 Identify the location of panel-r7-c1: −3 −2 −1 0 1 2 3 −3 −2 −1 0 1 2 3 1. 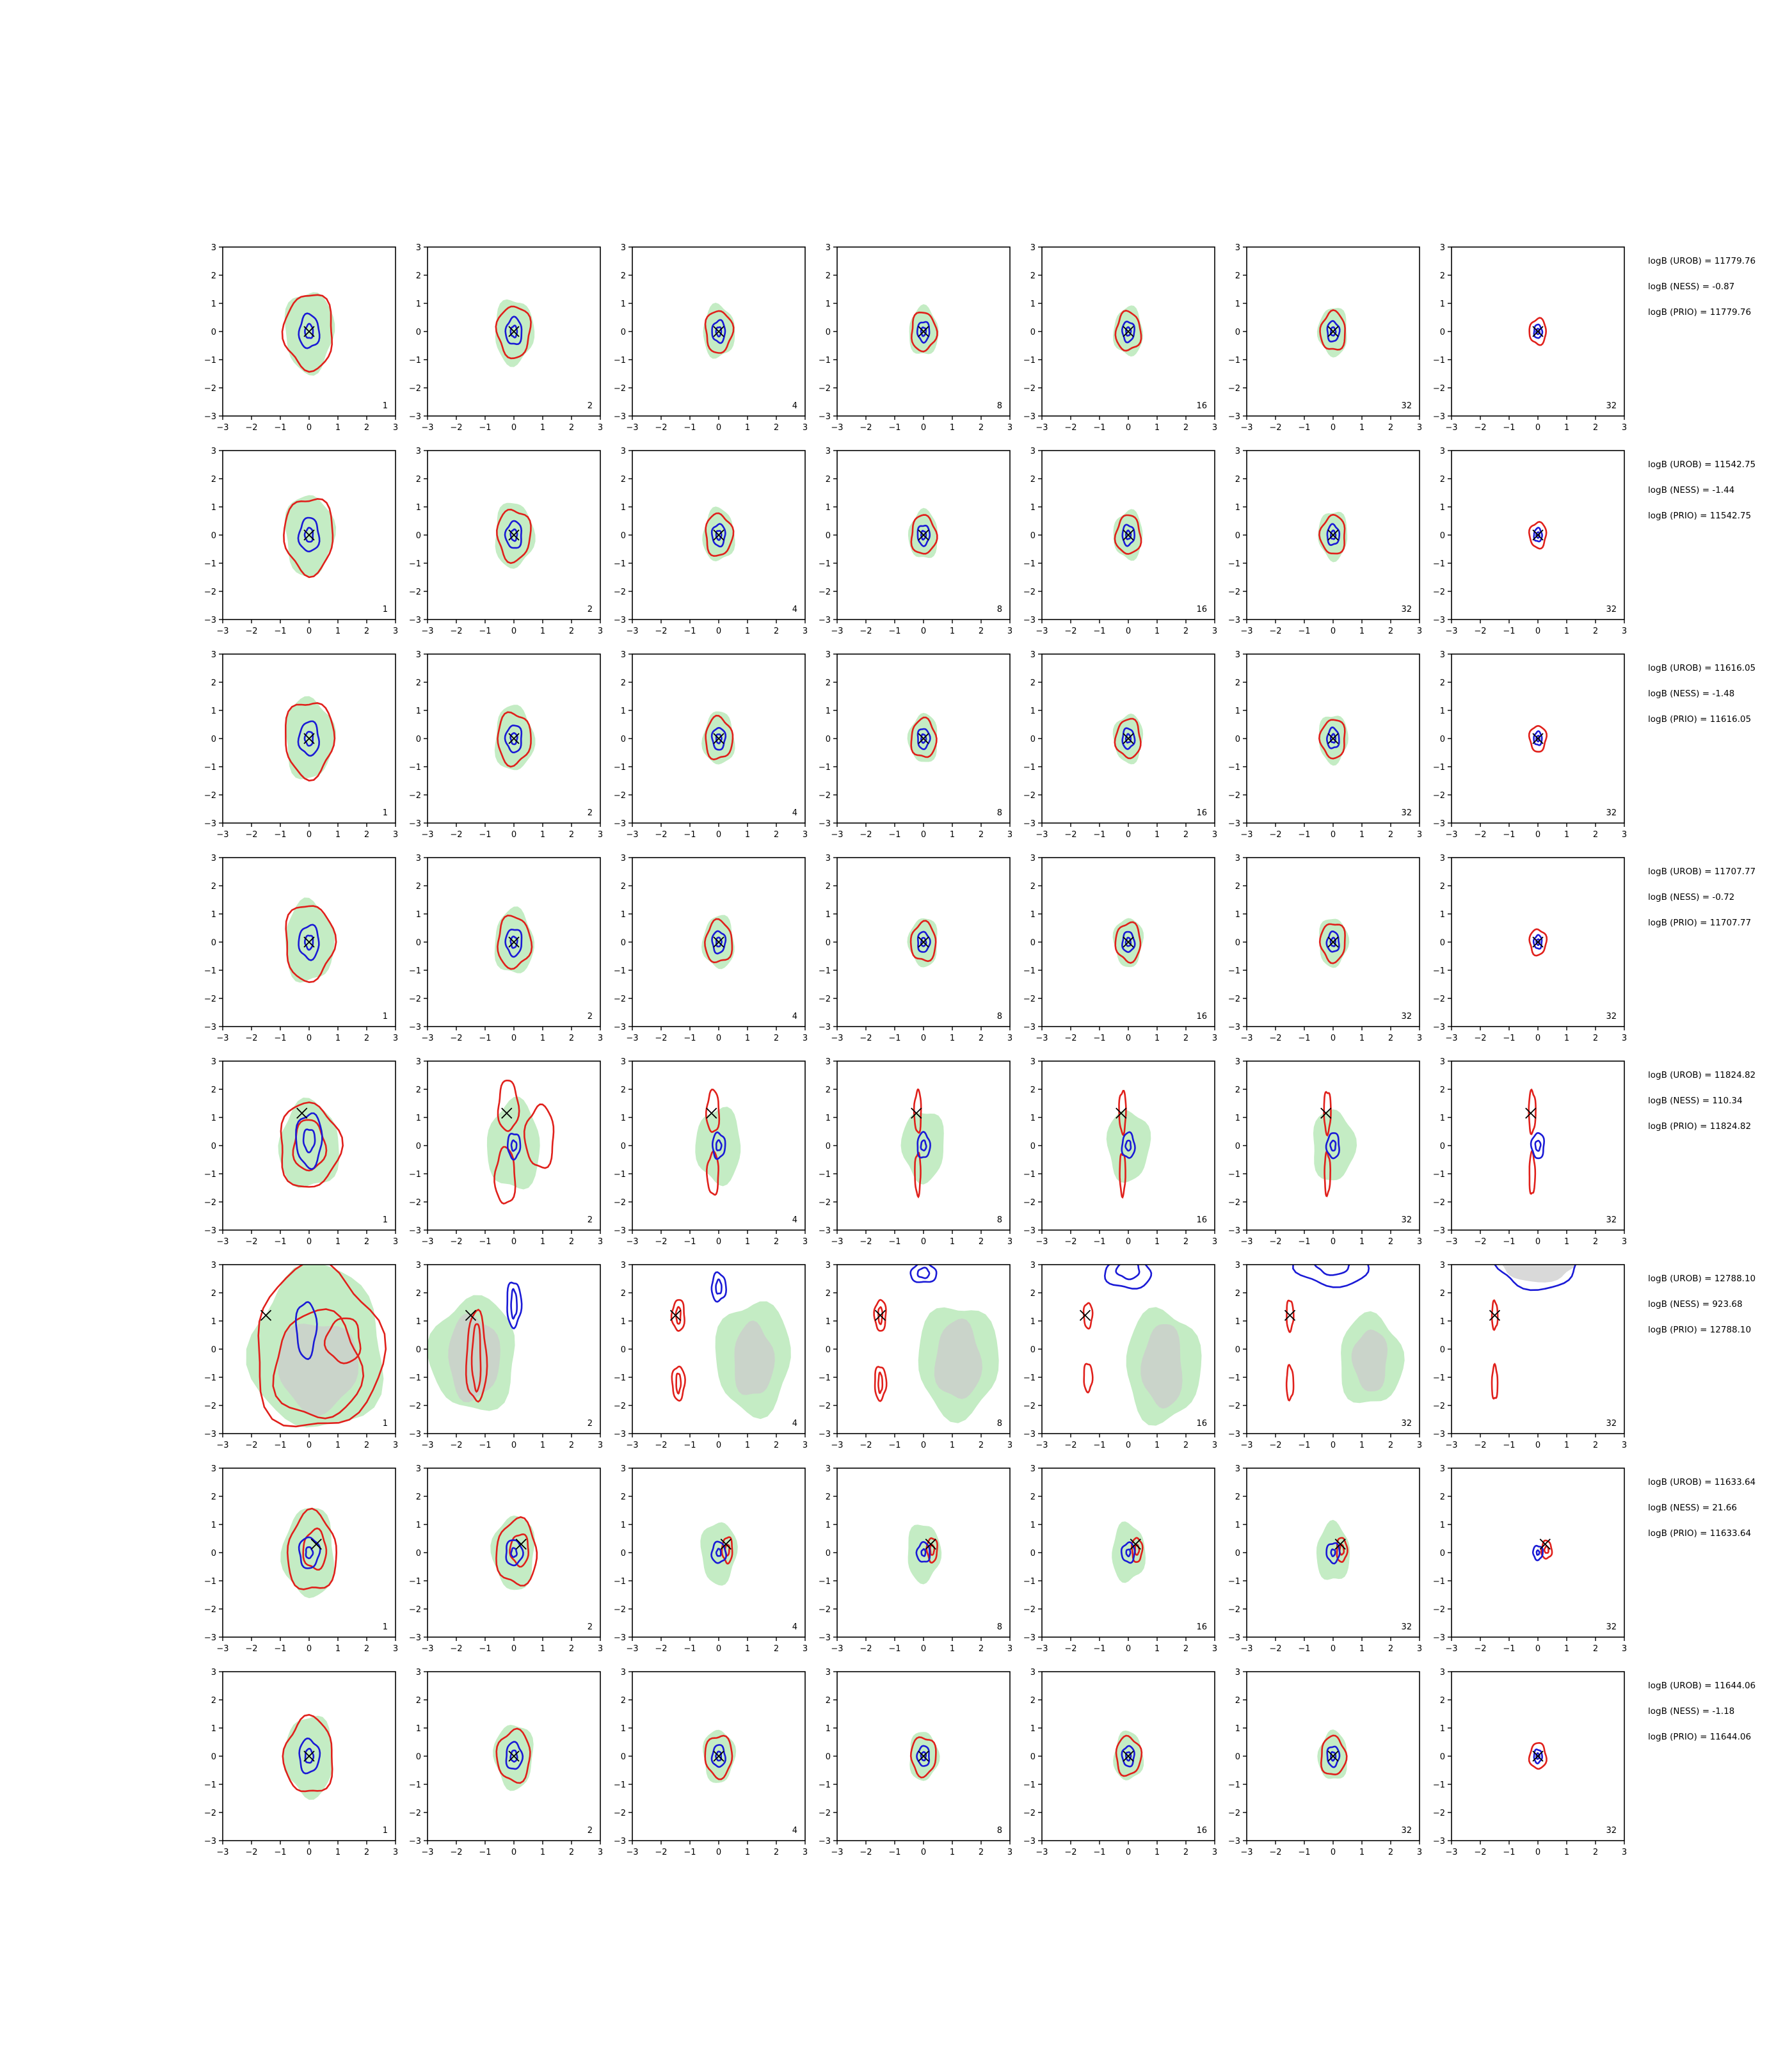
(301, 1559).